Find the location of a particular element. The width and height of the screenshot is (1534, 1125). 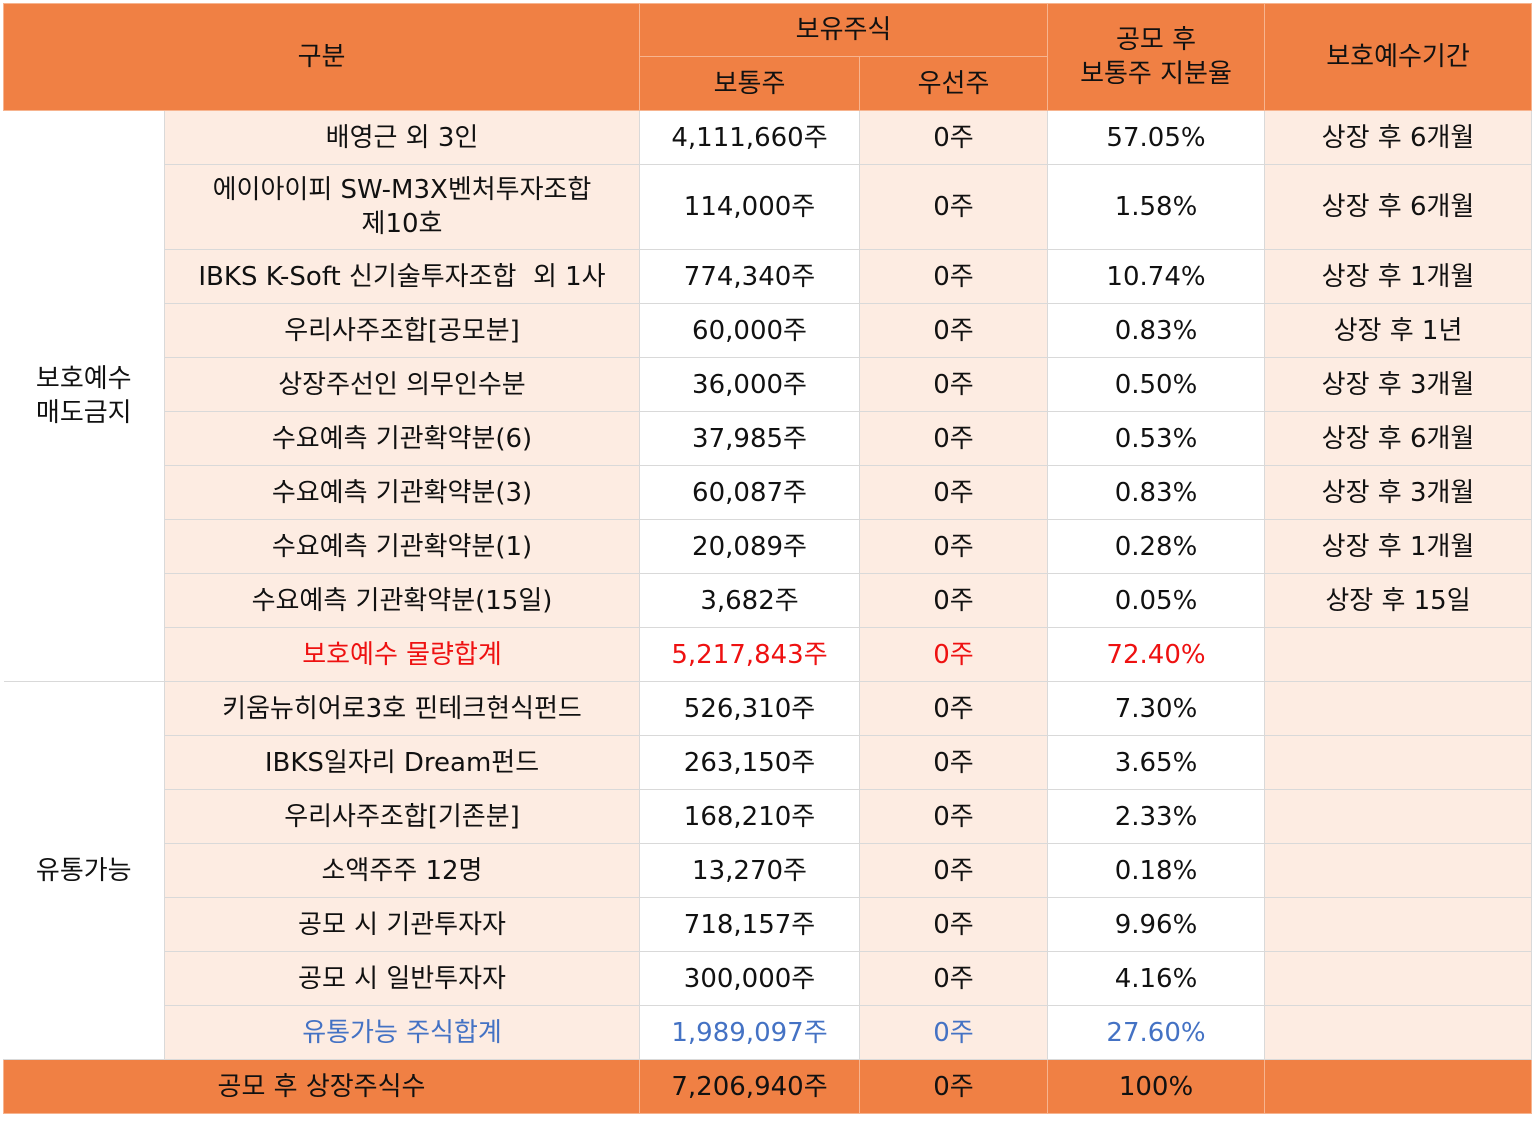

table-row: 우리사주조합[공모분] 60,000주 0주 0.83% 상장 후 1년 is located at coordinates (768, 330).